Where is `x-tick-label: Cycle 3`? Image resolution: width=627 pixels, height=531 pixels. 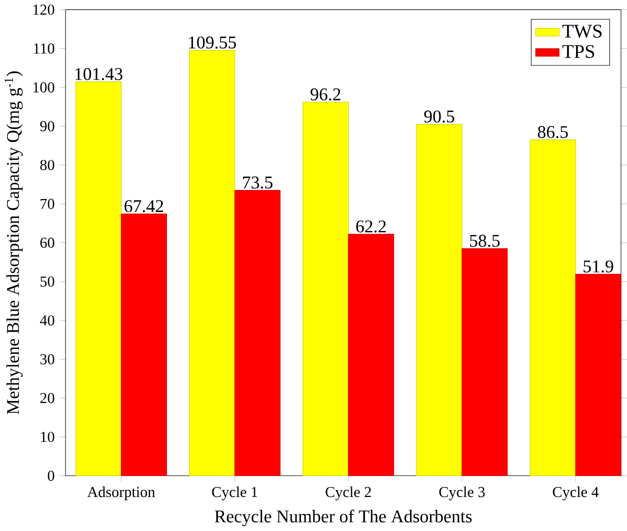 x-tick-label: Cycle 3 is located at coordinates (462, 493).